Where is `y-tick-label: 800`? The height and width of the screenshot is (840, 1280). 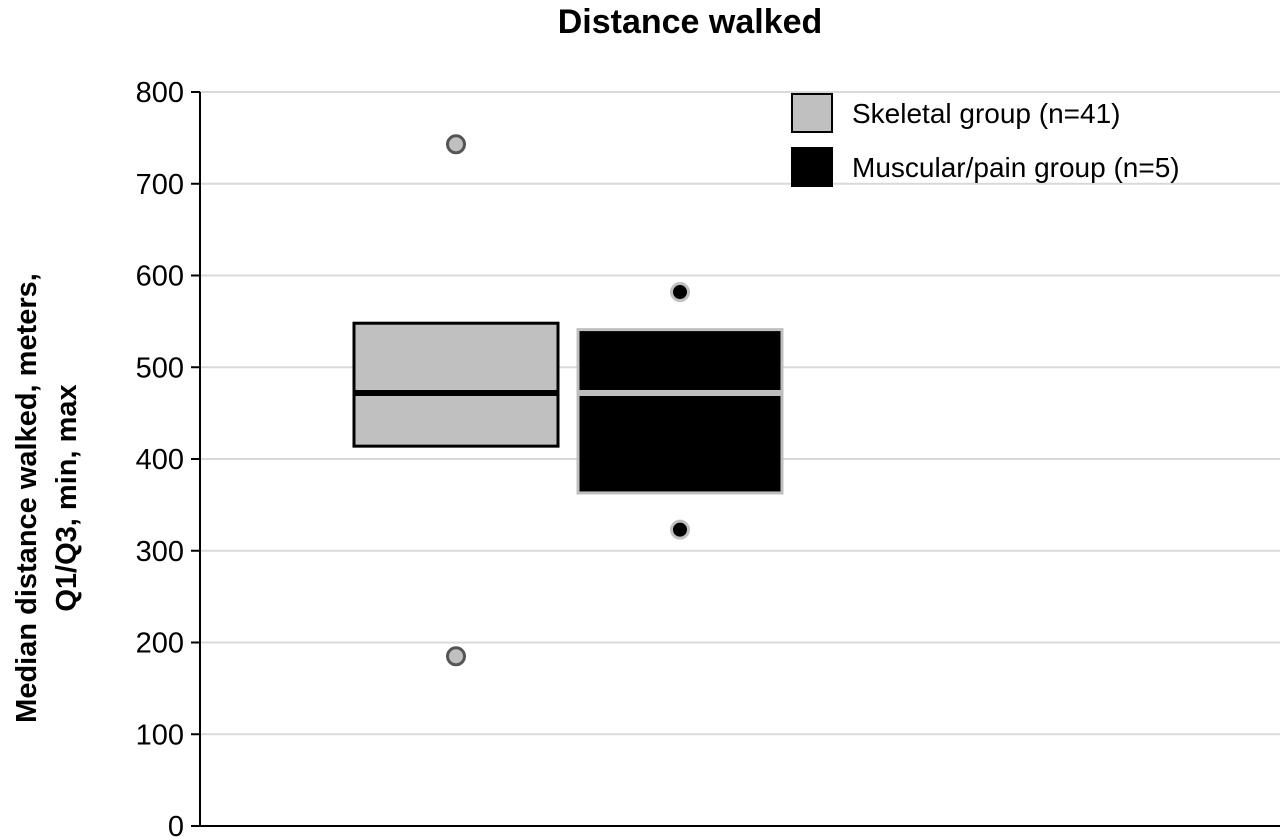
y-tick-label: 800 is located at coordinates (160, 93).